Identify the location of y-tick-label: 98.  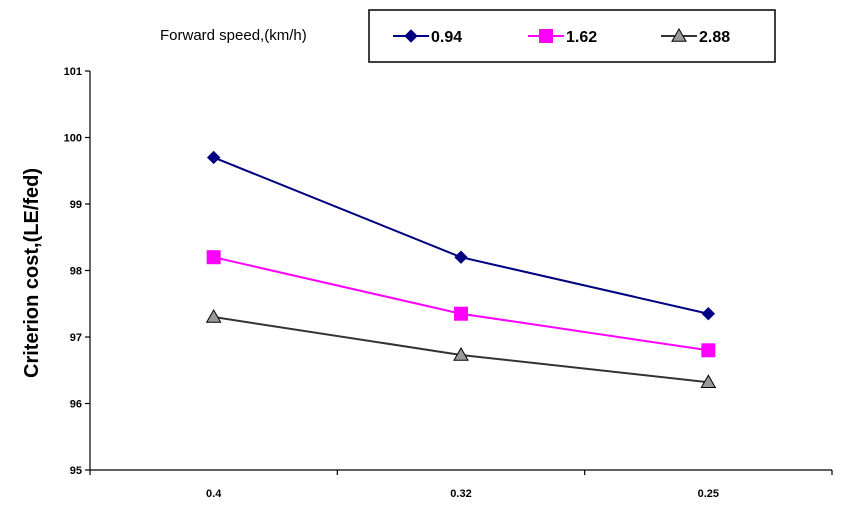
(76, 272).